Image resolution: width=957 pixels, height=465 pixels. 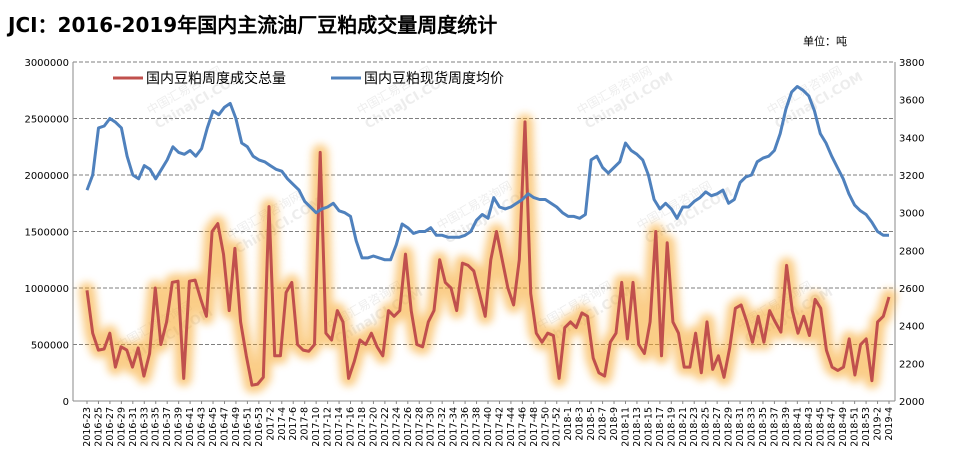 What do you see at coordinates (190, 427) in the screenshot?
I see `x-tick-label: 2016-41` at bounding box center [190, 427].